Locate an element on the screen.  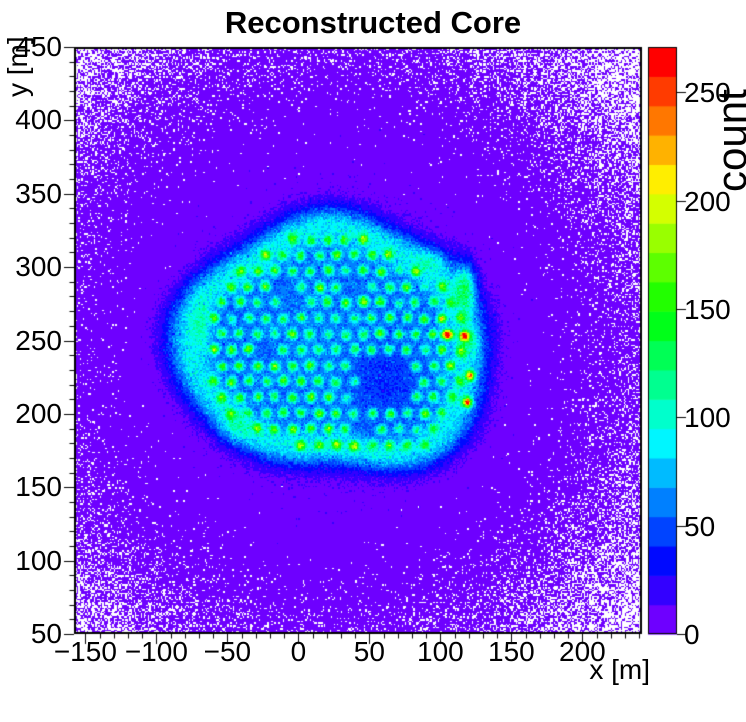
y-tick-label: 450 is located at coordinates (38, 46).